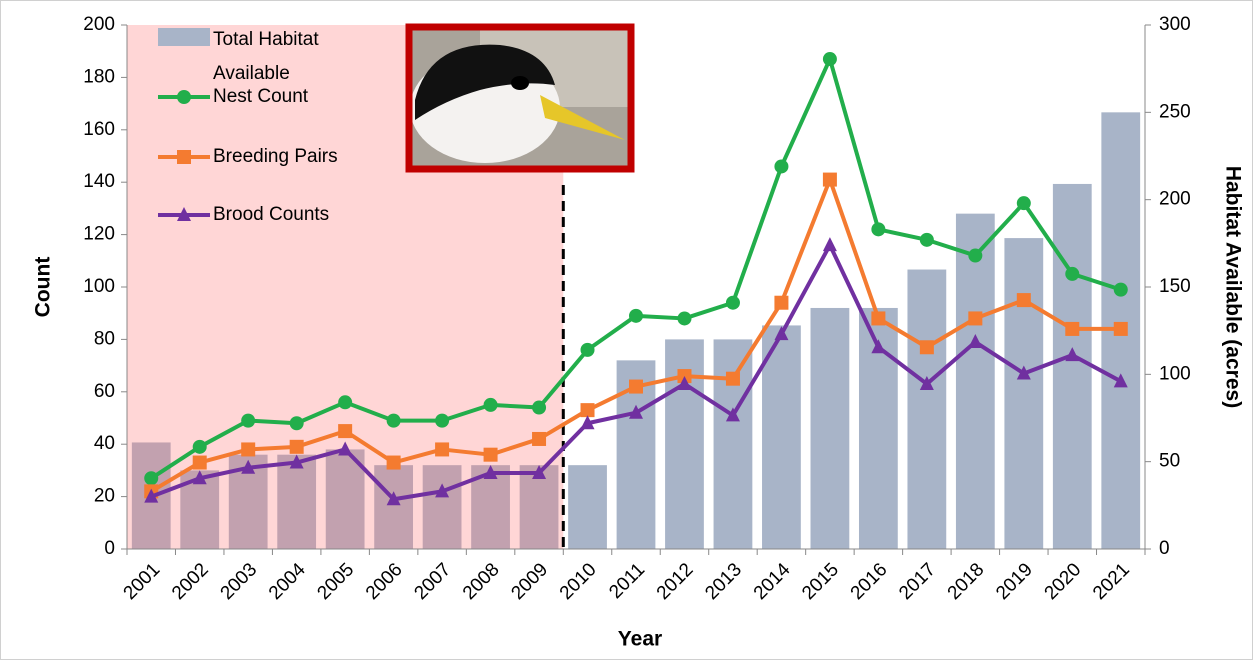 This screenshot has width=1253, height=660. I want to click on legend-label: Brood Counts, so click(271, 214).